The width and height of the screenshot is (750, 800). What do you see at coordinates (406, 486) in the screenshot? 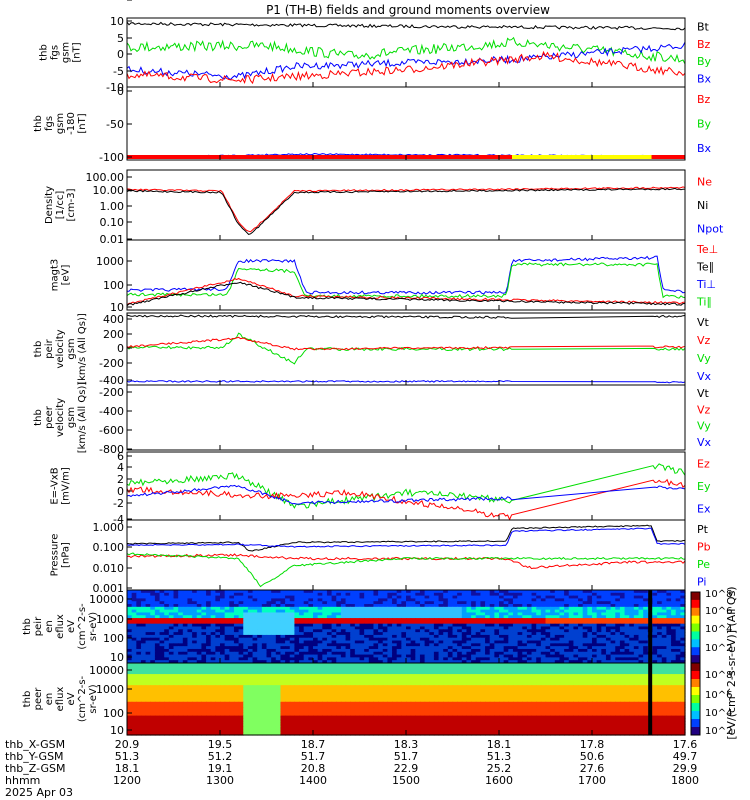
I see `panel-frame` at bounding box center [406, 486].